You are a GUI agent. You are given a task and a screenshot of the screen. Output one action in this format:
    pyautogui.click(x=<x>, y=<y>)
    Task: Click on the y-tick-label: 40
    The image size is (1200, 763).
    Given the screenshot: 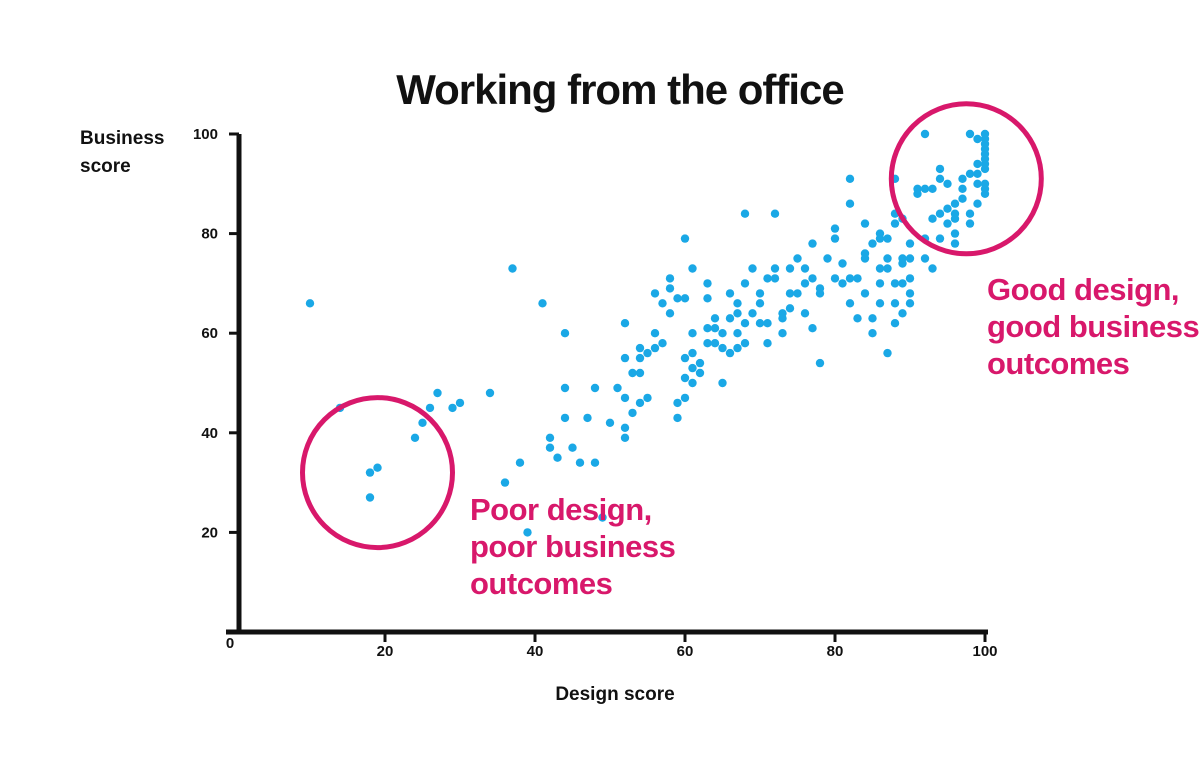 What is the action you would take?
    pyautogui.click(x=209, y=433)
    